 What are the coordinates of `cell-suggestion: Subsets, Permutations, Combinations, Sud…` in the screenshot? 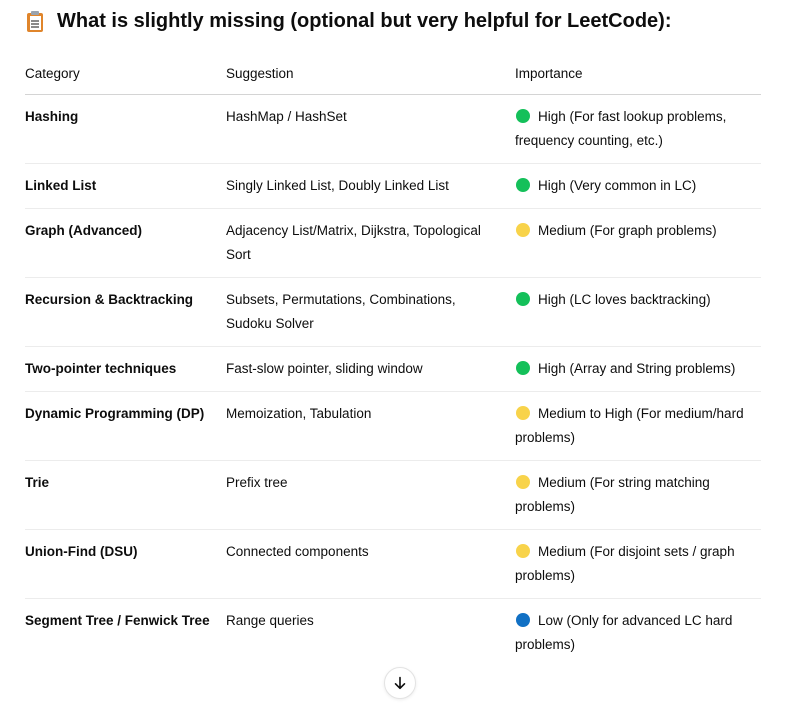 It's located at (370, 312).